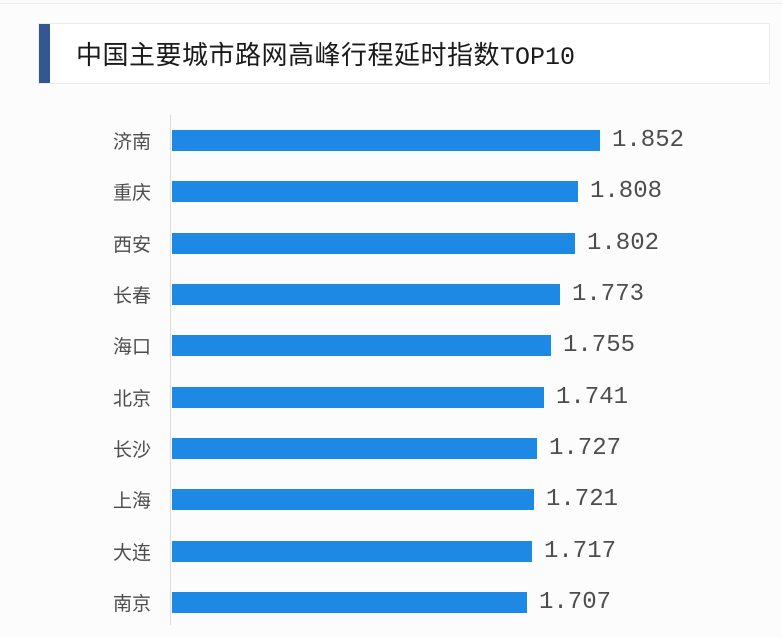 The height and width of the screenshot is (638, 782). I want to click on chart-row: 西安 1.802, so click(391, 243).